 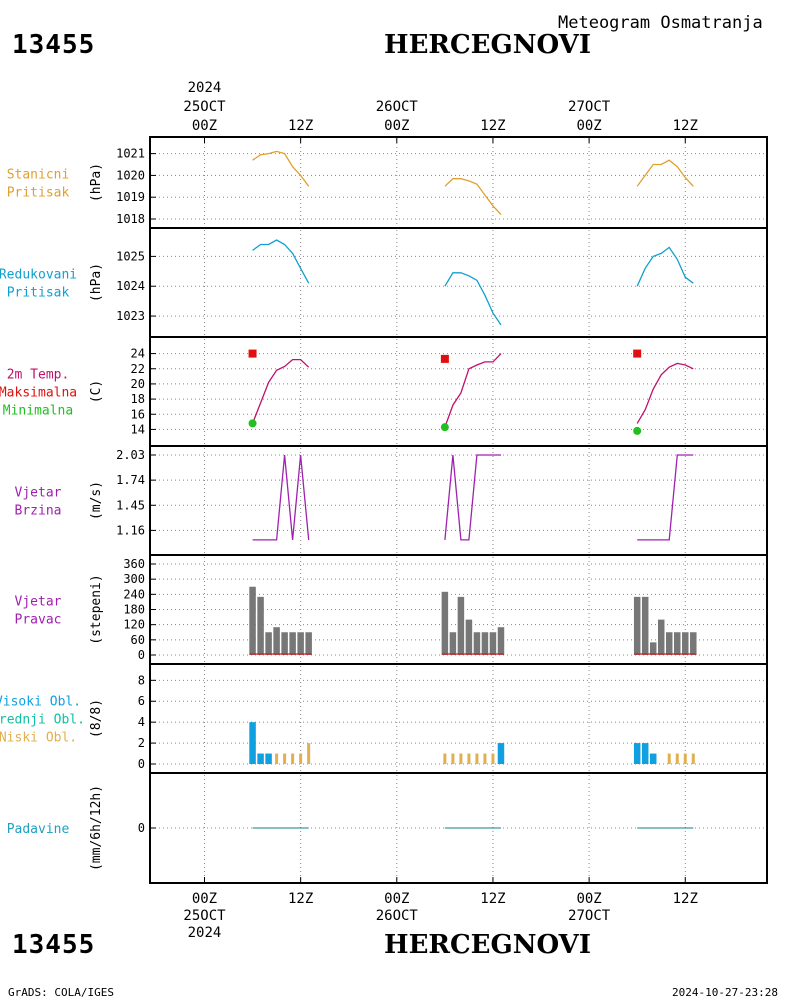 What do you see at coordinates (130, 505) in the screenshot?
I see `wind-speed-ytick-label: 1.45` at bounding box center [130, 505].